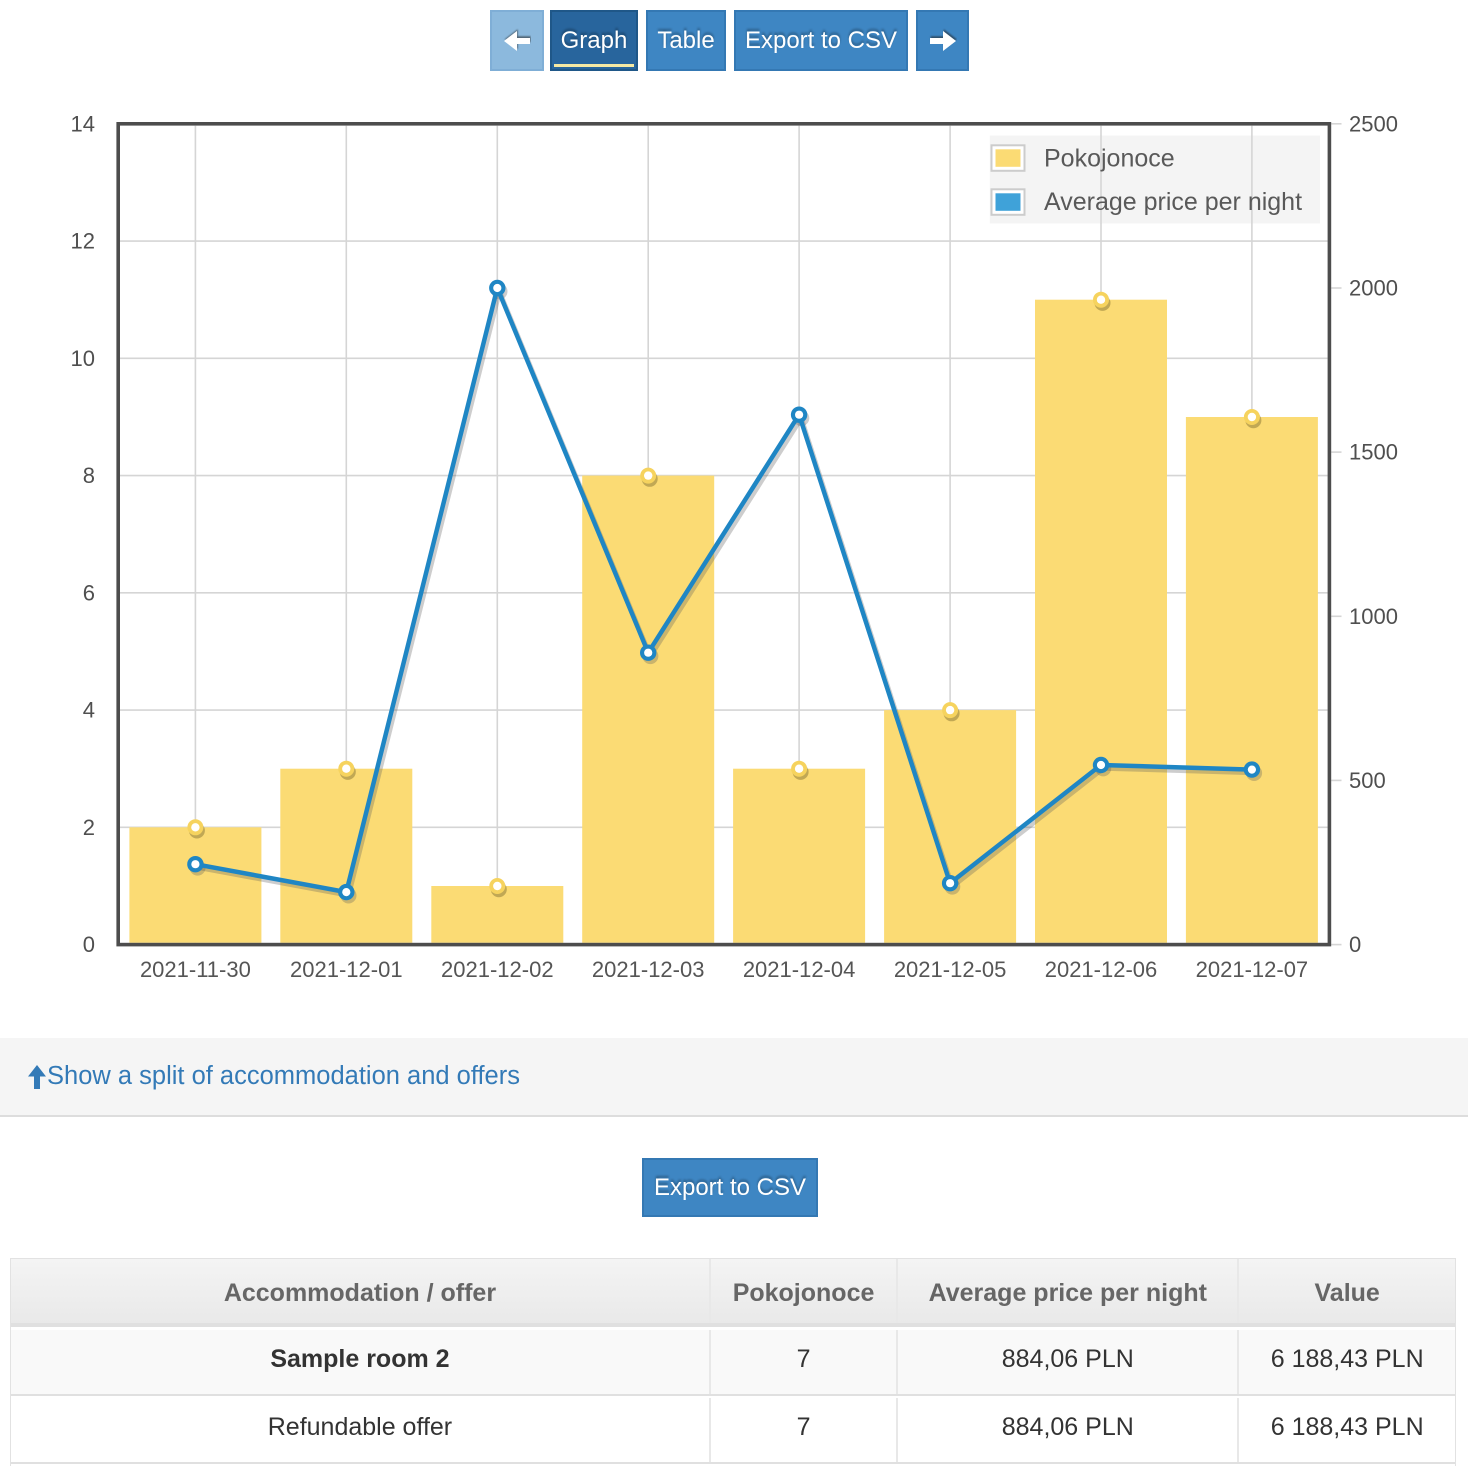  I want to click on svg-text: 1500, so click(1373, 452).